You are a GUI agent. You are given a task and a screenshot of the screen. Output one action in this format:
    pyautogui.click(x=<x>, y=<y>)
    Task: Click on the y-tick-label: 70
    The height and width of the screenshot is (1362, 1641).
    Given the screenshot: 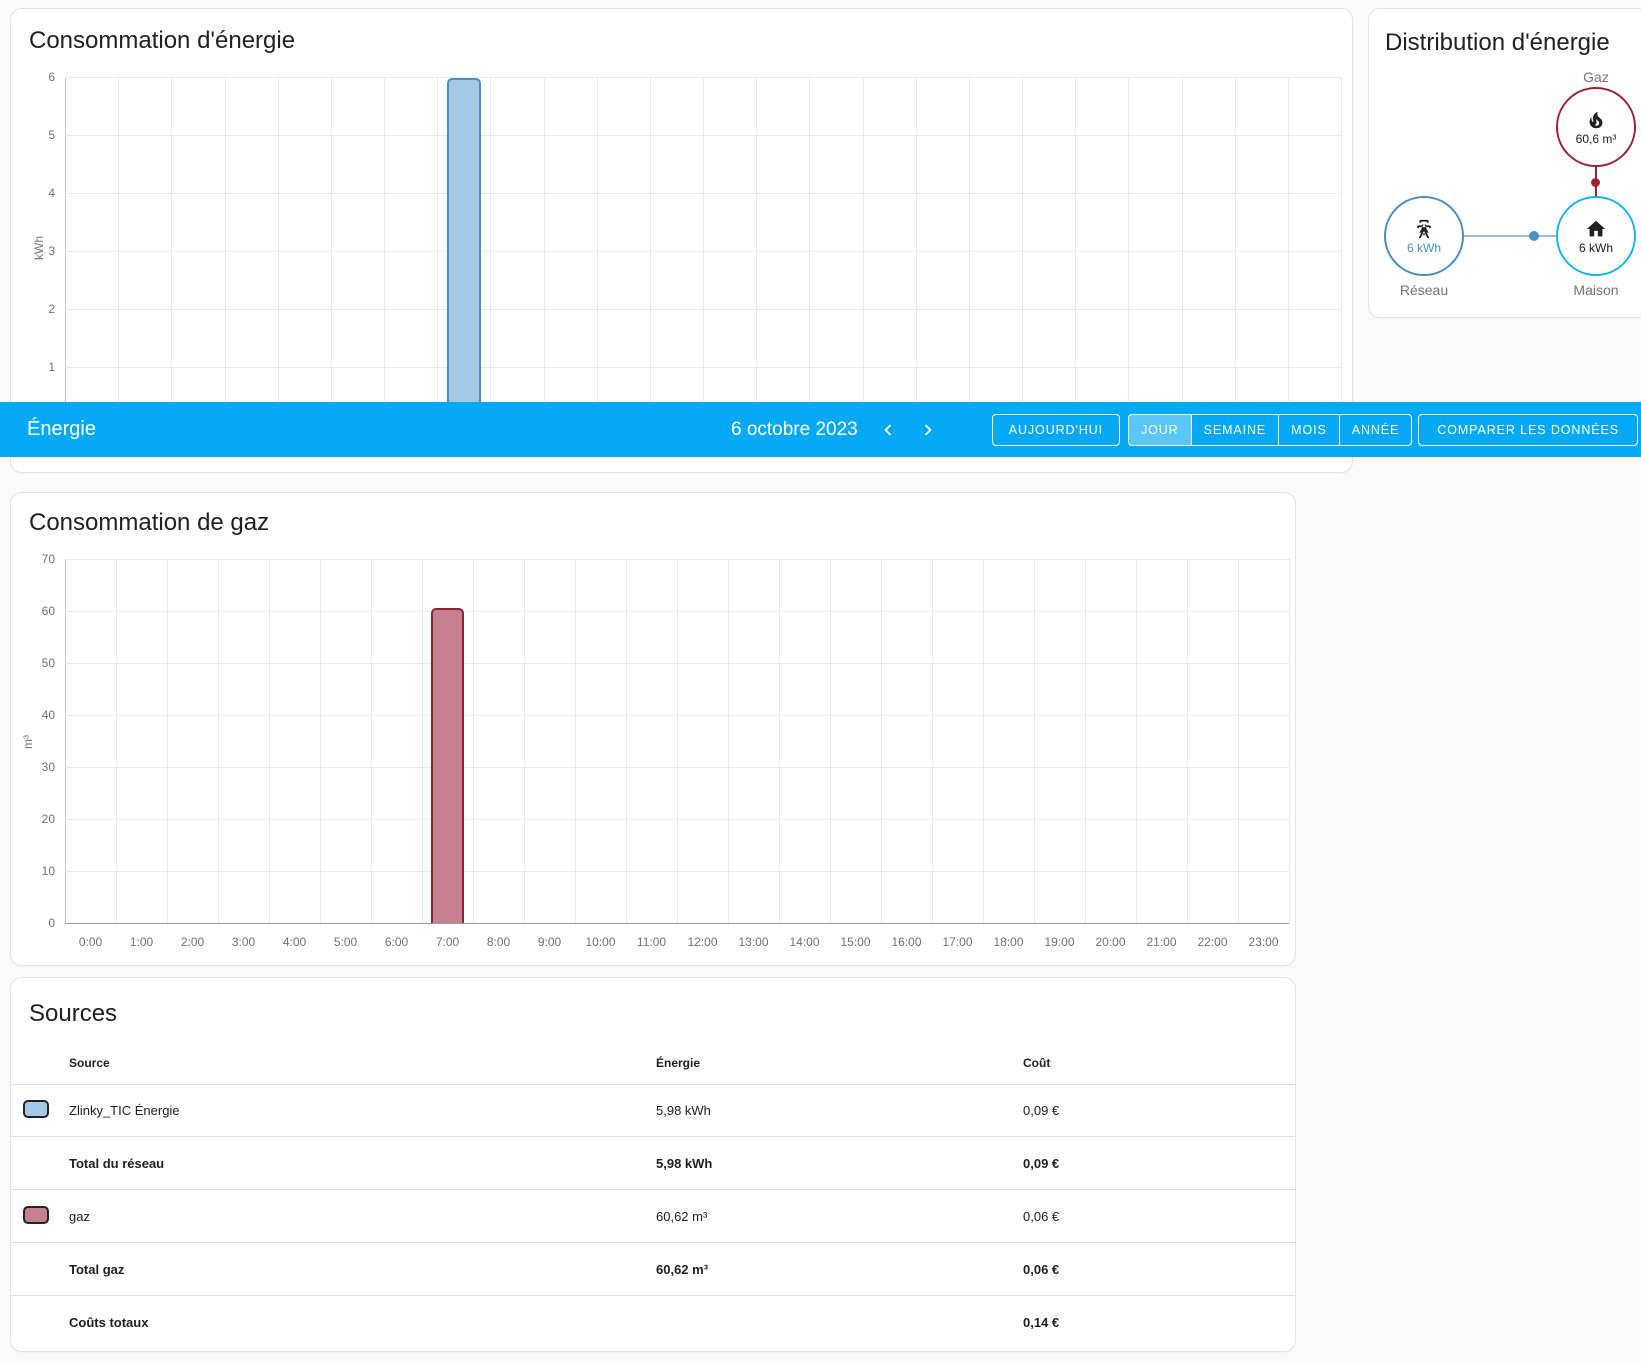 What is the action you would take?
    pyautogui.click(x=48, y=559)
    